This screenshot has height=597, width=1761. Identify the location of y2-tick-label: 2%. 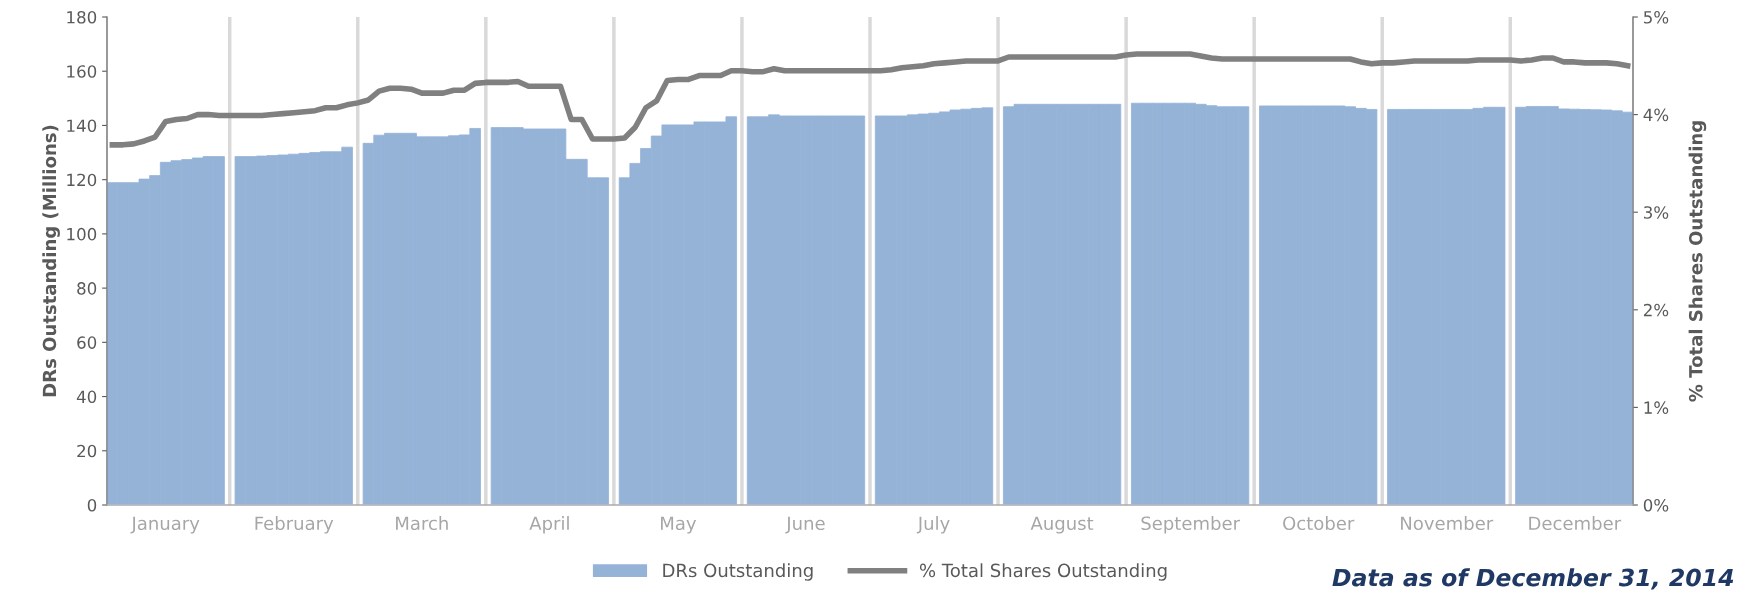
(1656, 310).